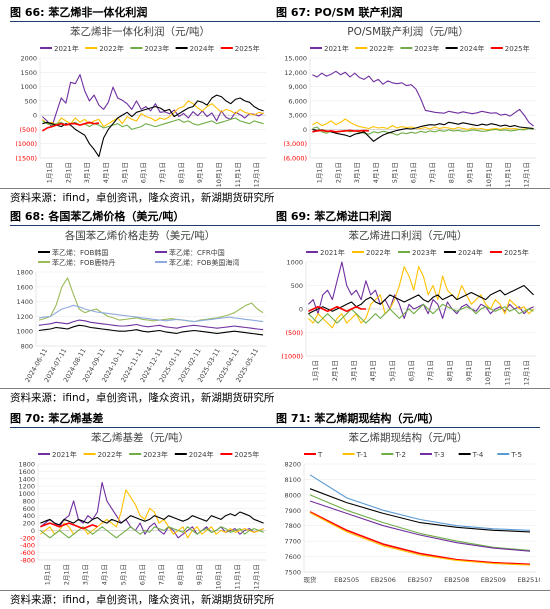 This screenshot has width=550, height=609. What do you see at coordinates (305, 130) in the screenshot?
I see `y-tick-label: 0` at bounding box center [305, 130].